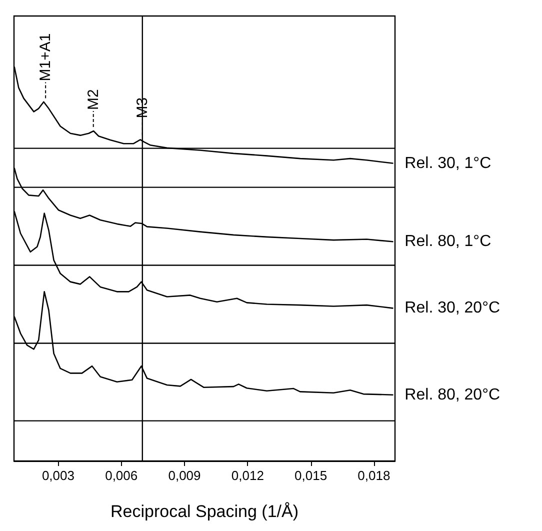  What do you see at coordinates (204, 511) in the screenshot?
I see `x-axis-title: Reciprocal Spacing (1/Å)` at bounding box center [204, 511].